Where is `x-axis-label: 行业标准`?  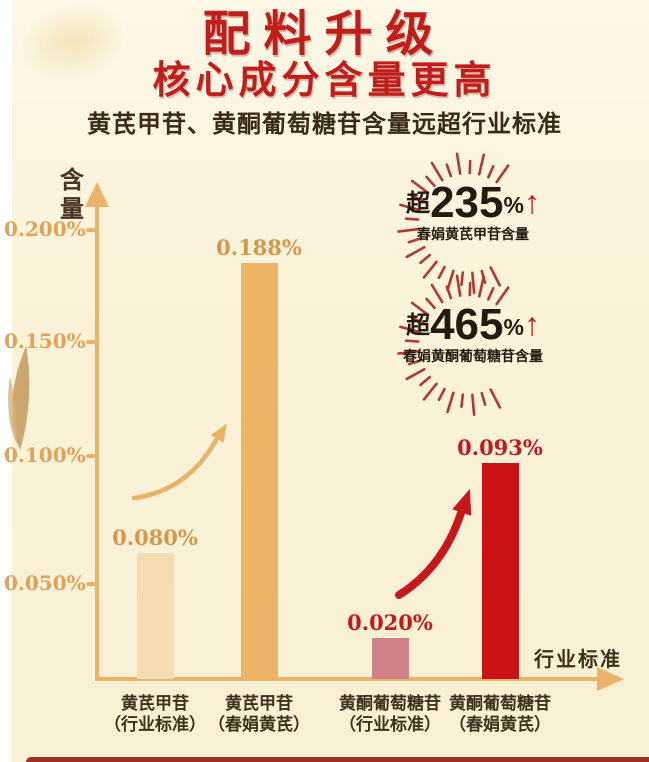 x-axis-label: 行业标准 is located at coordinates (578, 660).